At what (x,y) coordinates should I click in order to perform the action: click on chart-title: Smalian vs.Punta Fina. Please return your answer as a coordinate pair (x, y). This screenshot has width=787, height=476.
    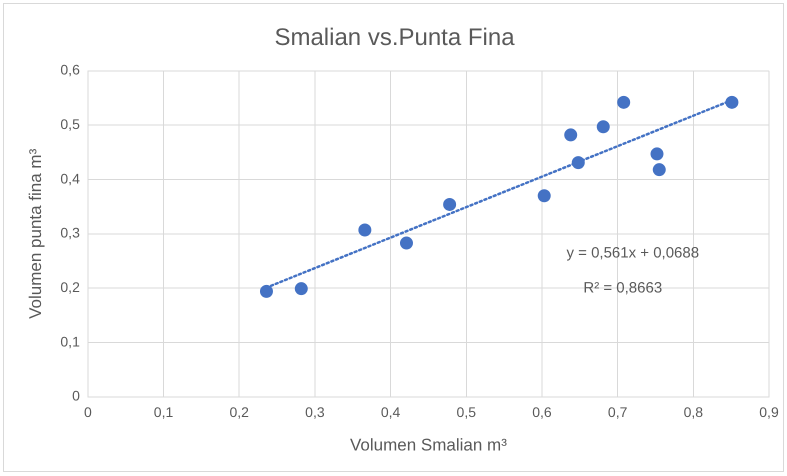
    Looking at the image, I should click on (395, 38).